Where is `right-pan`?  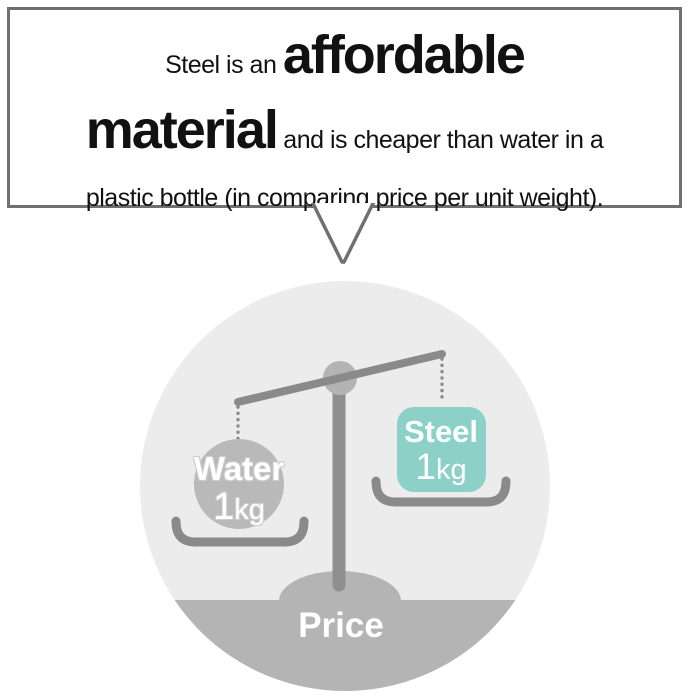 right-pan is located at coordinates (441, 491).